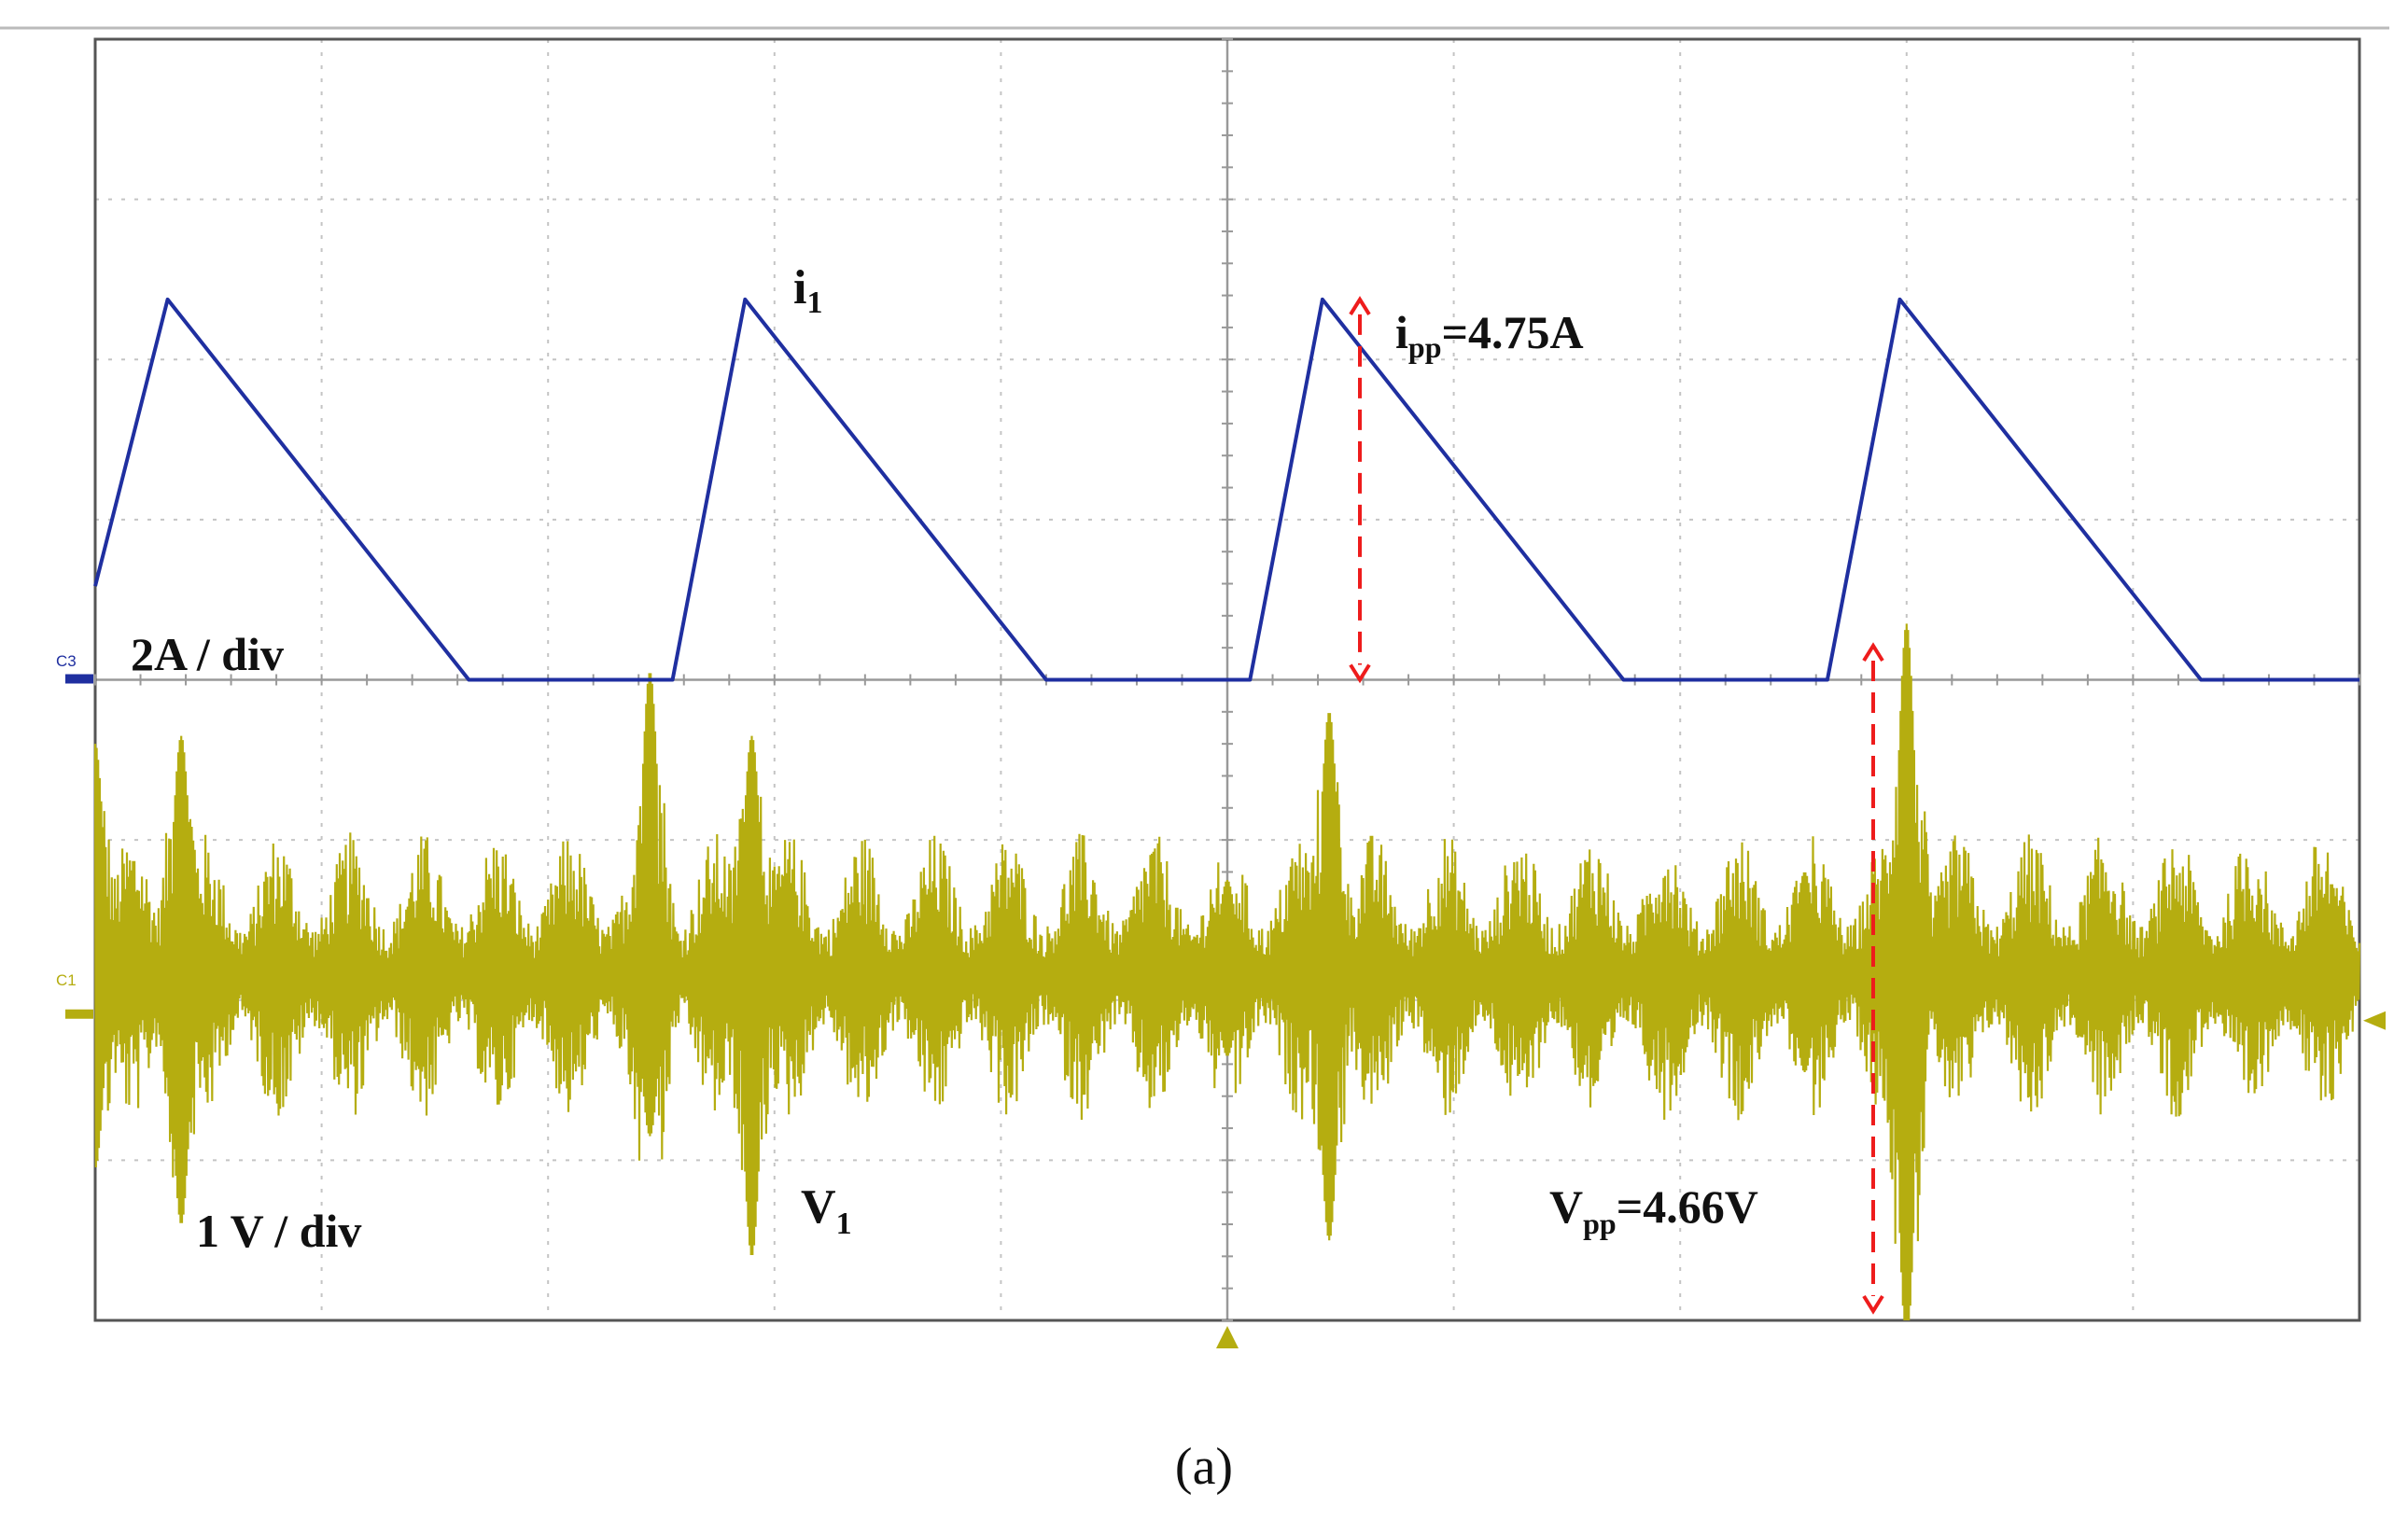  I want to click on channel-c1-marker, so click(79, 1014).